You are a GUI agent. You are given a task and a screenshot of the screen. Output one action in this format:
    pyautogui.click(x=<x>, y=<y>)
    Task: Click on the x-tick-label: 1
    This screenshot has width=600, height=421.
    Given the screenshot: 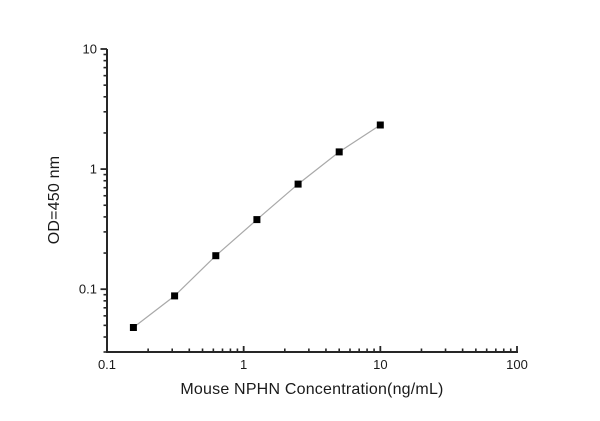 What is the action you would take?
    pyautogui.click(x=243, y=364)
    